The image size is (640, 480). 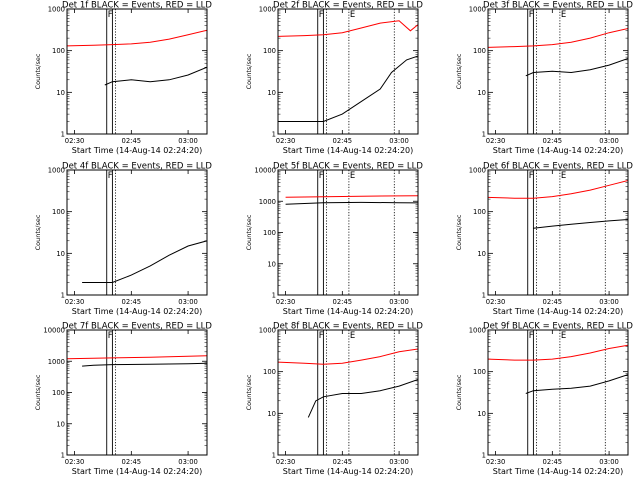 What do you see at coordinates (558, 327) in the screenshot?
I see `panel-title: Det 9f BLACK = Events, RED = LLD` at bounding box center [558, 327].